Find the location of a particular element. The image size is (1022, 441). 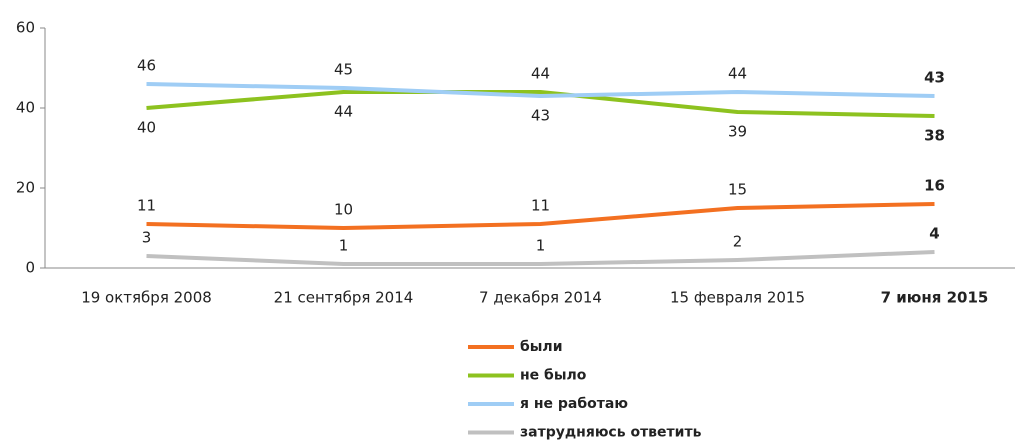

data-label: 40 is located at coordinates (146, 128).